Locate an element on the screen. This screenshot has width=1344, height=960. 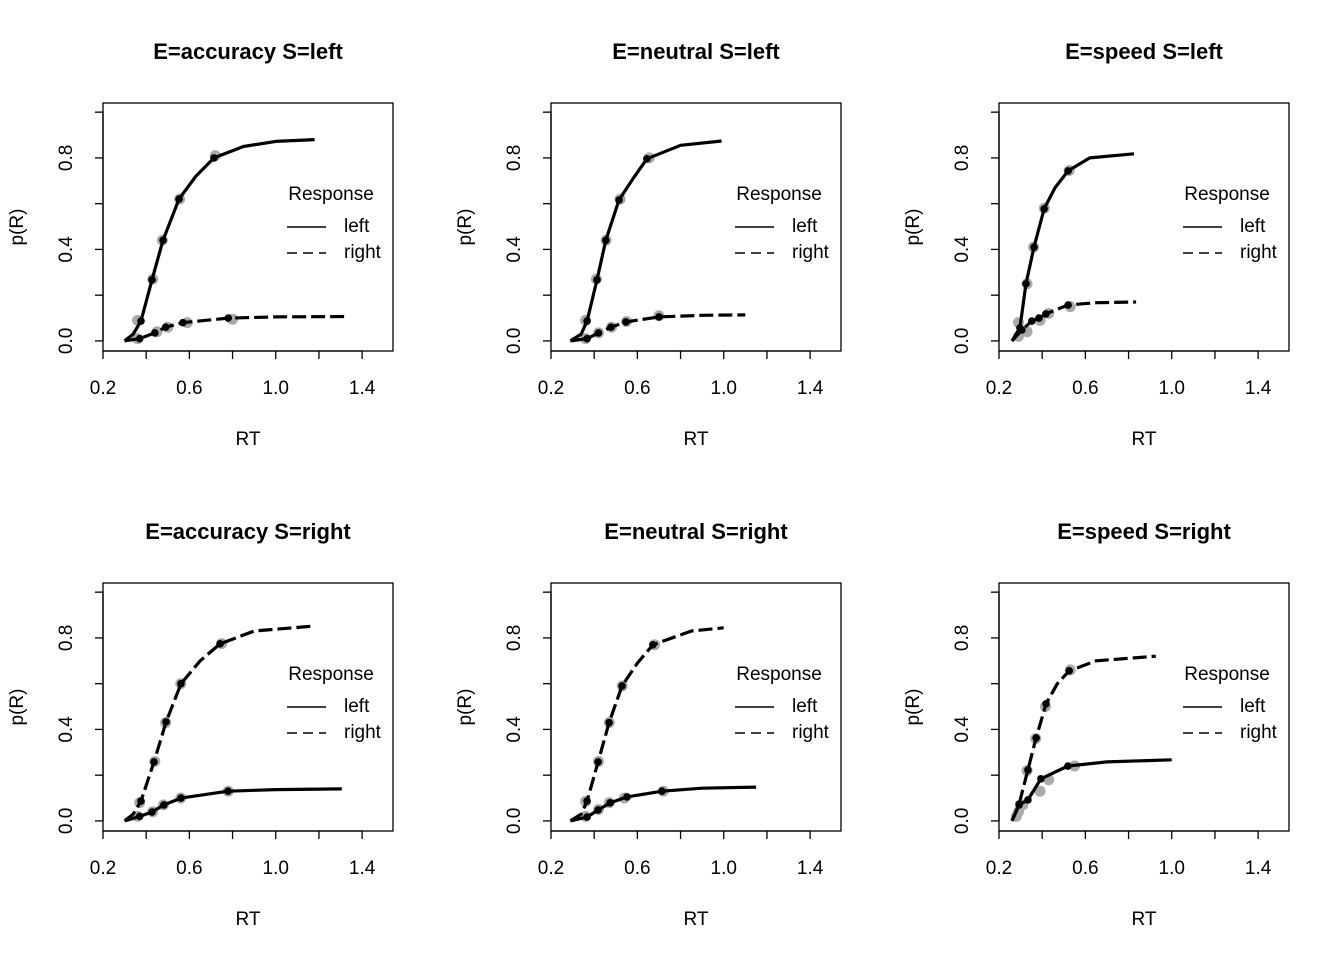
panel-title: E=accuracy S=right is located at coordinates (248, 531).